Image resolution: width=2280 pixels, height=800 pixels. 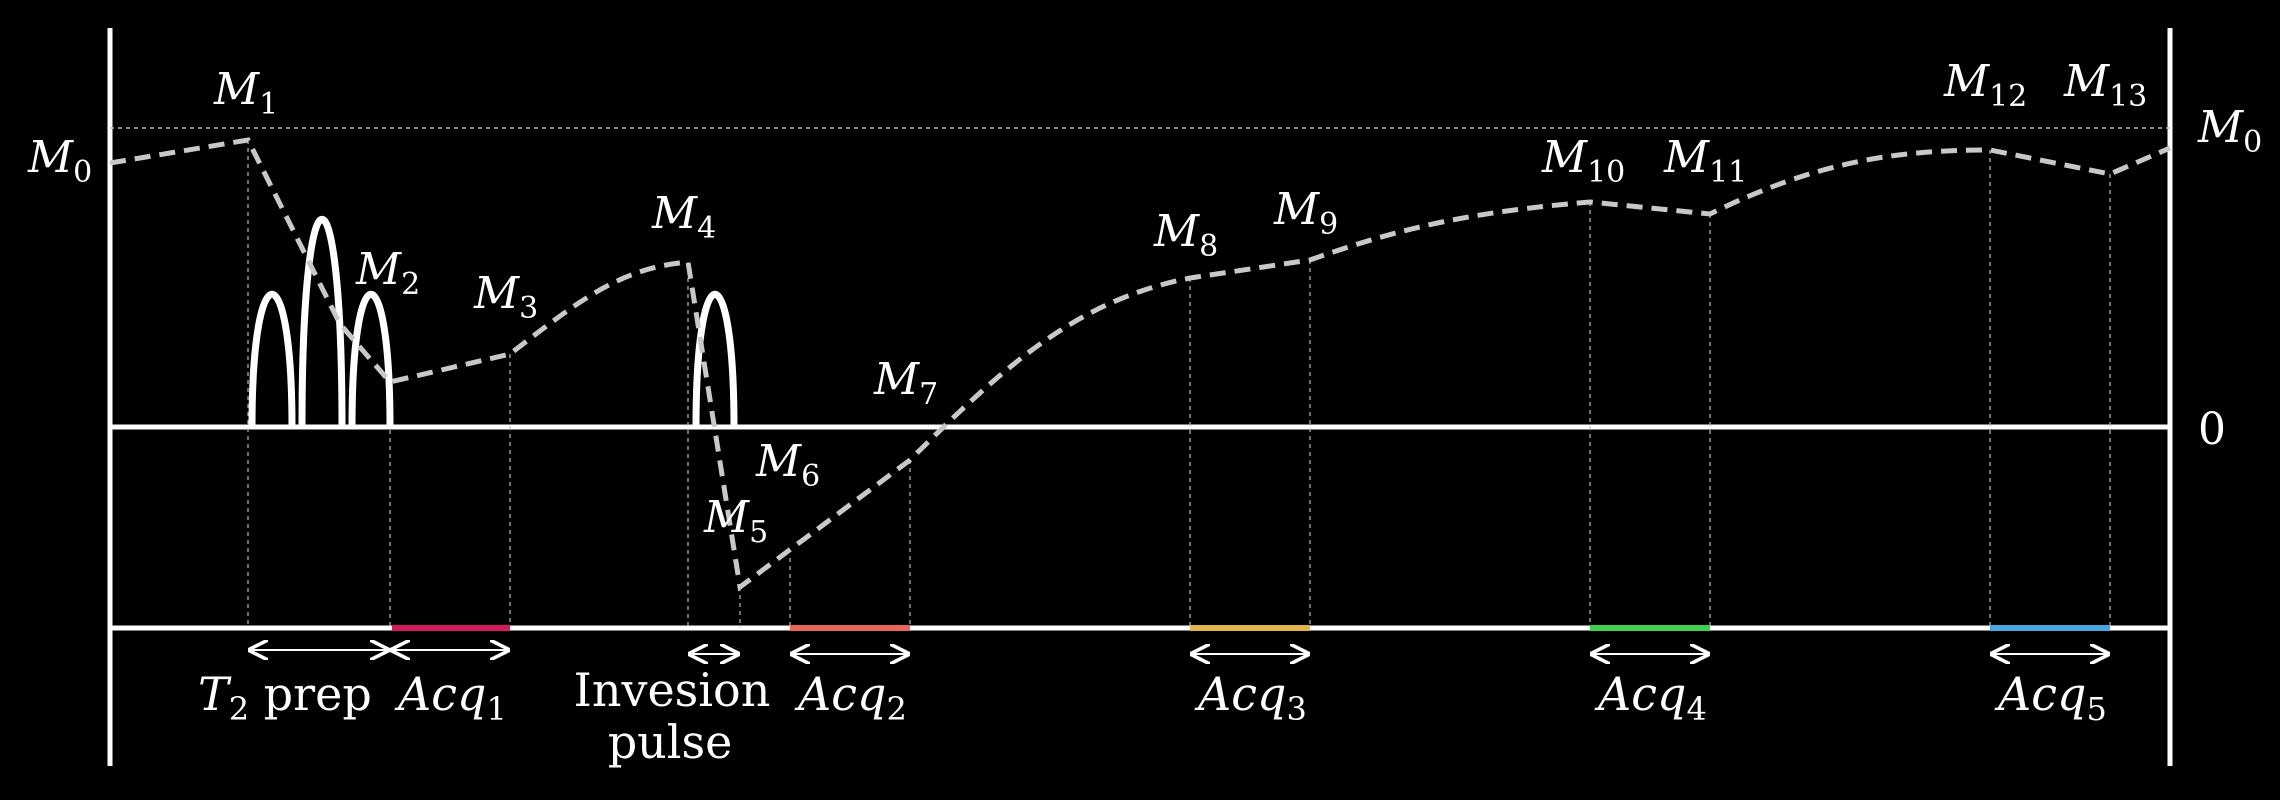 I want to click on point-label-m12: M12, so click(x=1985, y=85).